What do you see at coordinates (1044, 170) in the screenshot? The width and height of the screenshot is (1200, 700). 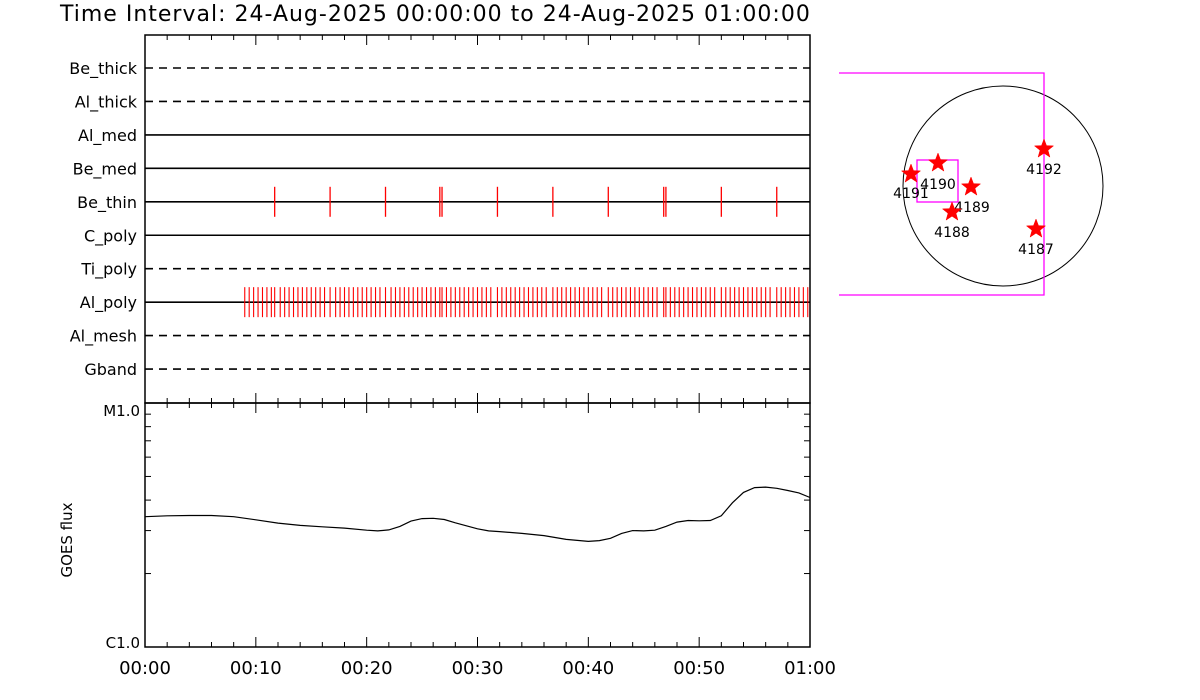 I see `active-region-label: 4192` at bounding box center [1044, 170].